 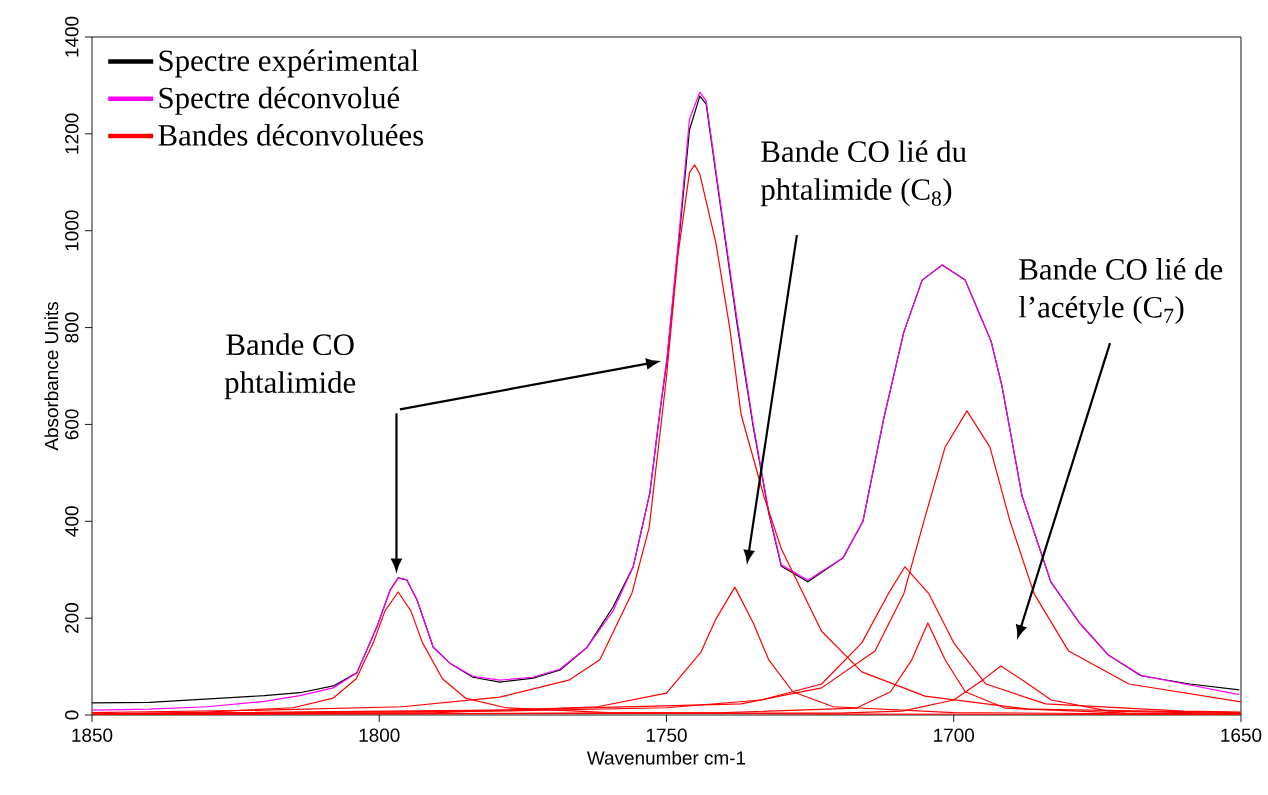 What do you see at coordinates (666, 735) in the screenshot?
I see `x-tick-label: 1750` at bounding box center [666, 735].